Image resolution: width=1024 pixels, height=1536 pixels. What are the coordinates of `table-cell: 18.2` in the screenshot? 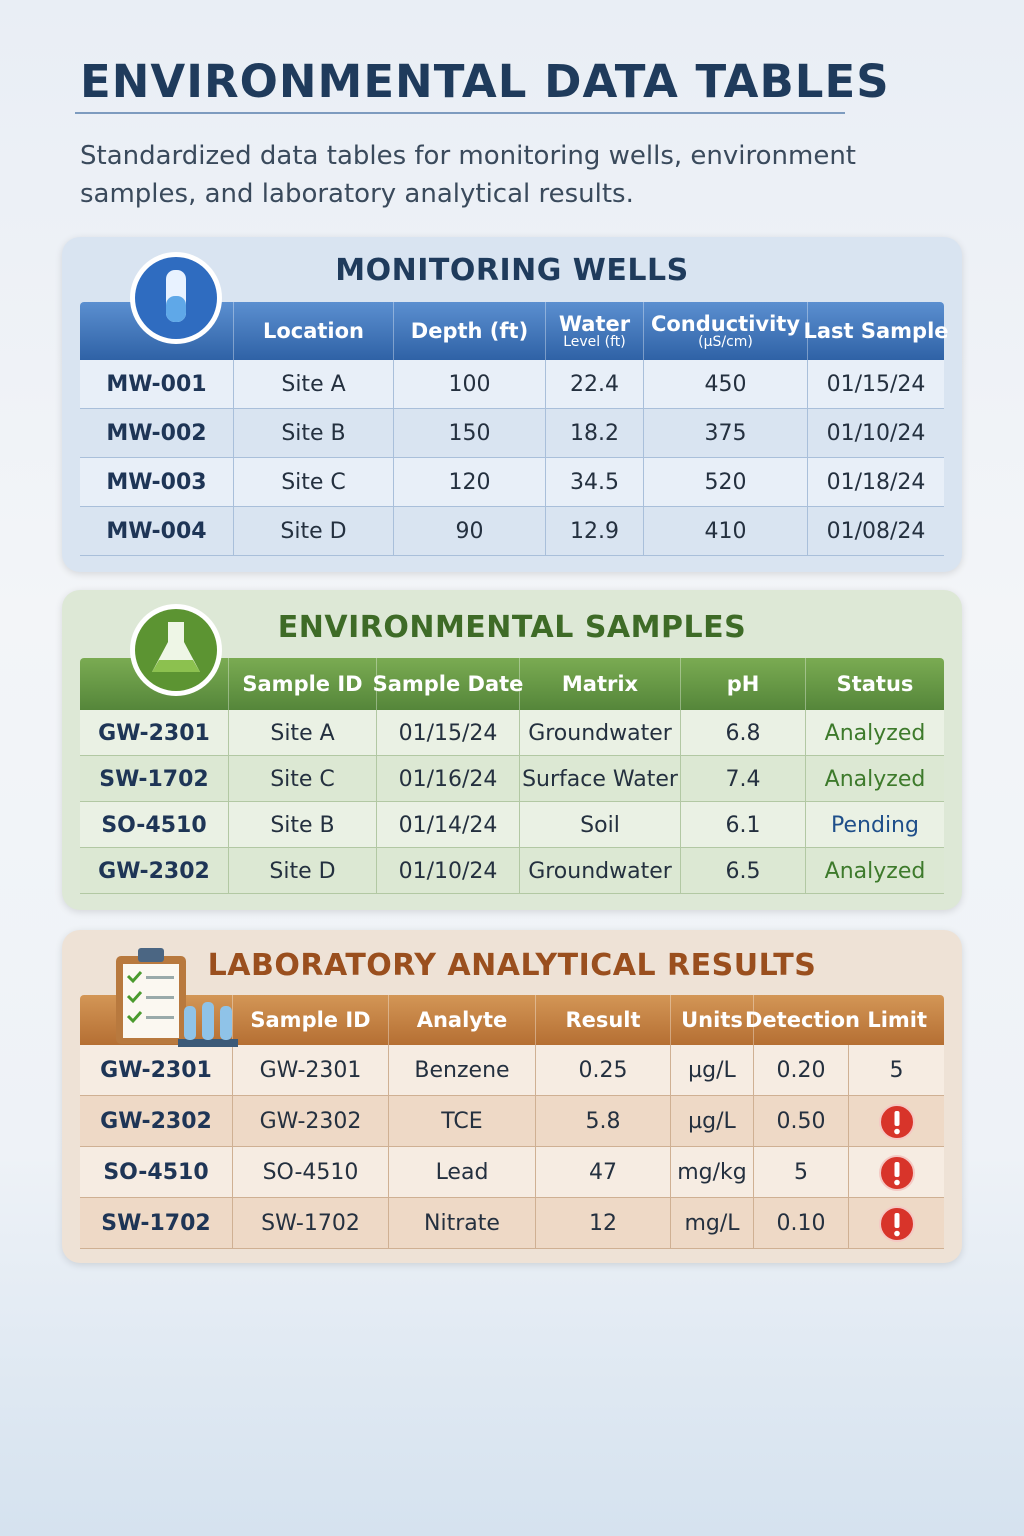 It's located at (594, 433).